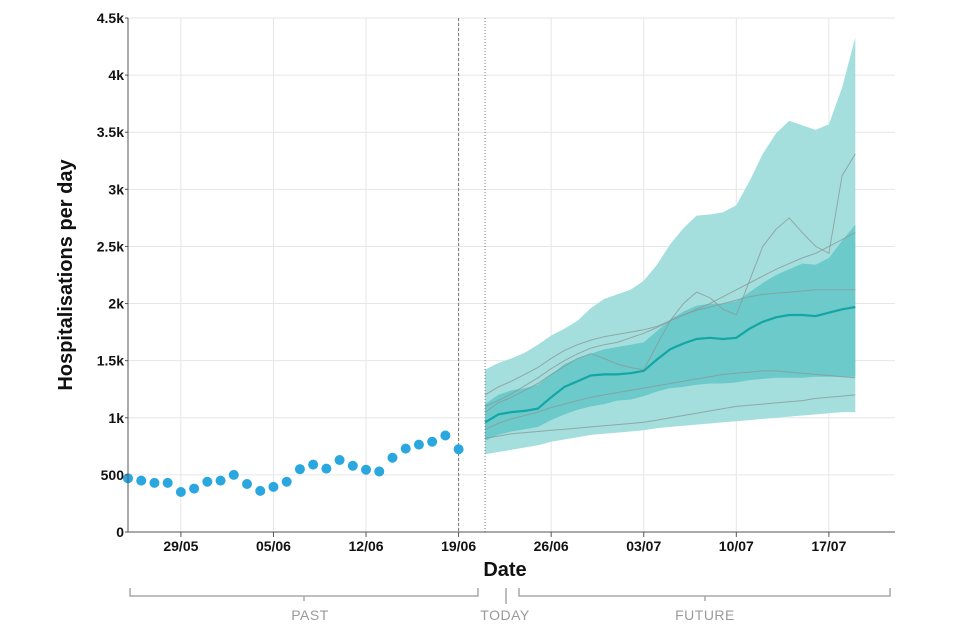  Describe the element at coordinates (366, 546) in the screenshot. I see `x-tick-label: 12/06` at that location.